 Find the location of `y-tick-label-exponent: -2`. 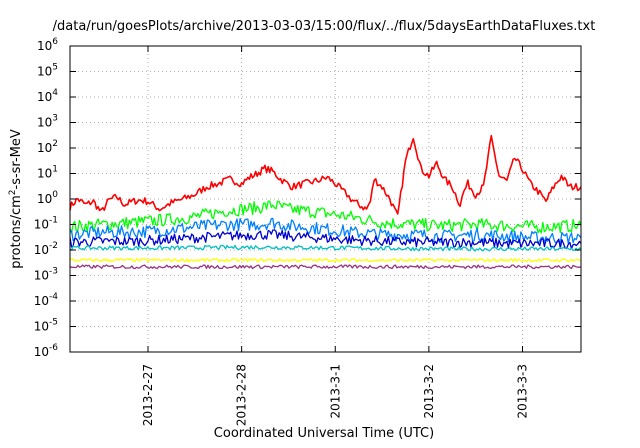

y-tick-label-exponent: -2 is located at coordinates (53, 246).